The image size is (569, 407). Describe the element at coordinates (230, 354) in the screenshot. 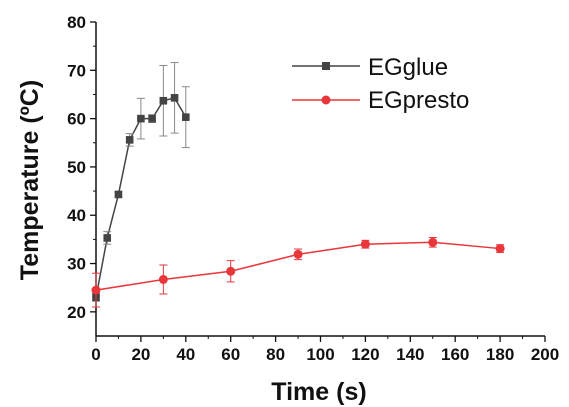

I see `x-tick-label: 60` at that location.